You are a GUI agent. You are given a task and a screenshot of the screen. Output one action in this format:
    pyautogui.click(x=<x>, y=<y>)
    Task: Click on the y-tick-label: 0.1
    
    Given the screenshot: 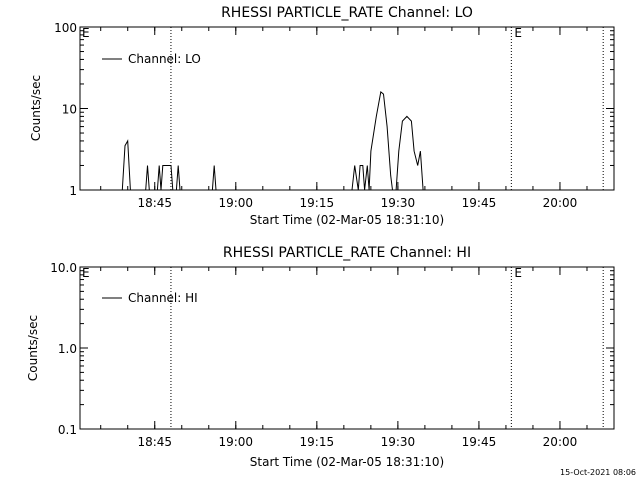 What is the action you would take?
    pyautogui.click(x=67, y=430)
    